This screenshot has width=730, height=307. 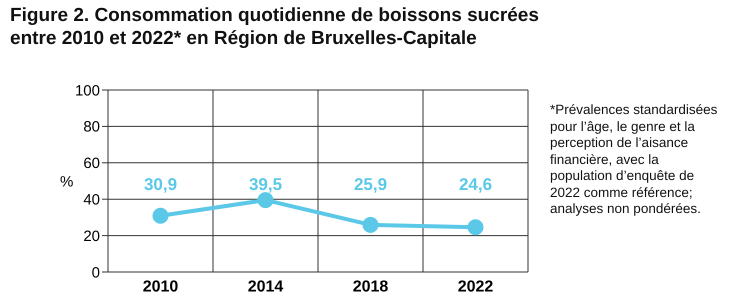 What do you see at coordinates (160, 287) in the screenshot?
I see `x-tick-label: 2010` at bounding box center [160, 287].